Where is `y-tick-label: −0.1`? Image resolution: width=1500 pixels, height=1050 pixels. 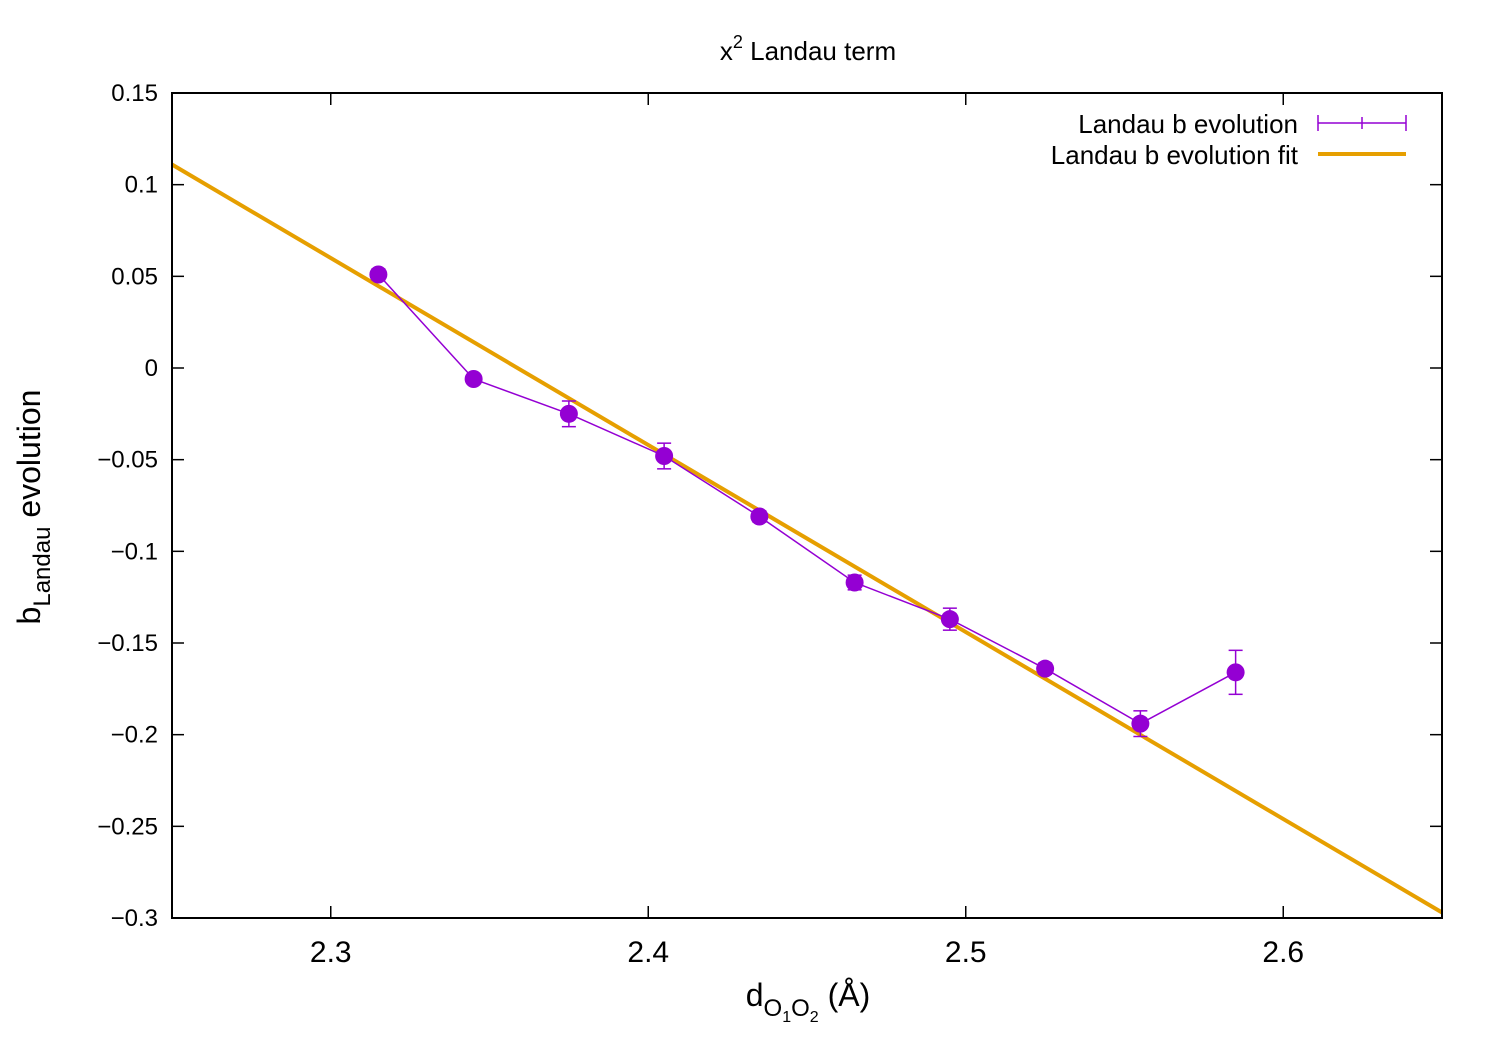
y-tick-label: −0.1 is located at coordinates (134, 551).